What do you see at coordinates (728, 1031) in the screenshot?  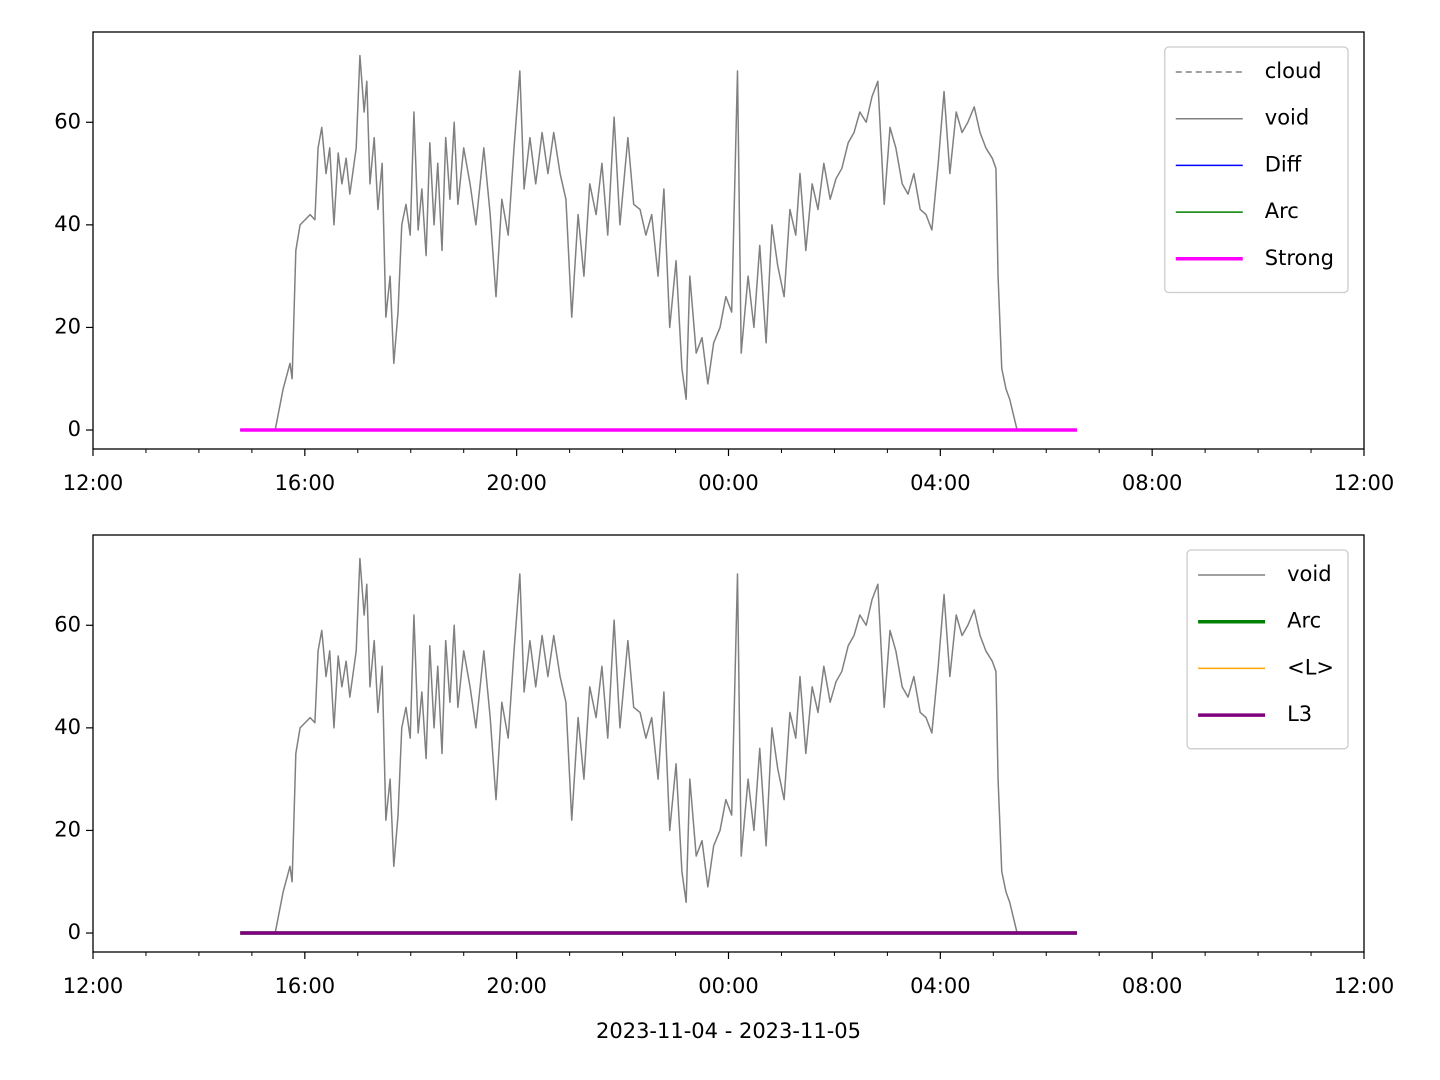 I see `x-axis-label: 2023-11-04 - 2023-11-05` at bounding box center [728, 1031].